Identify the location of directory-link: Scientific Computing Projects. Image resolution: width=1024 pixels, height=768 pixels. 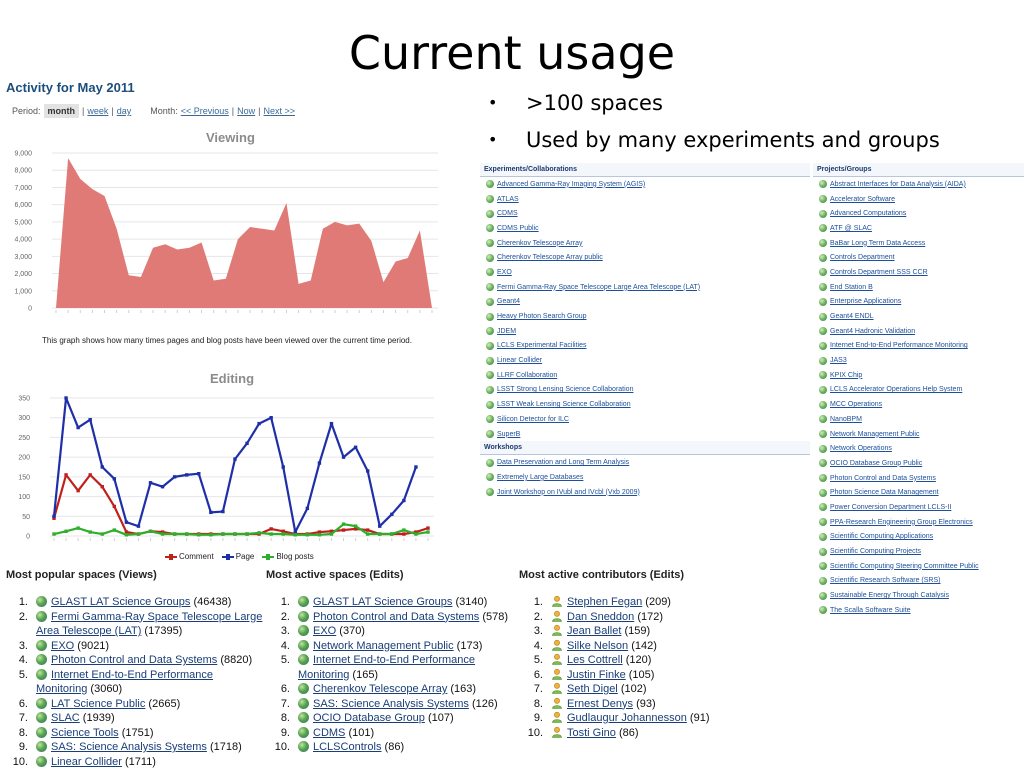
(918, 551).